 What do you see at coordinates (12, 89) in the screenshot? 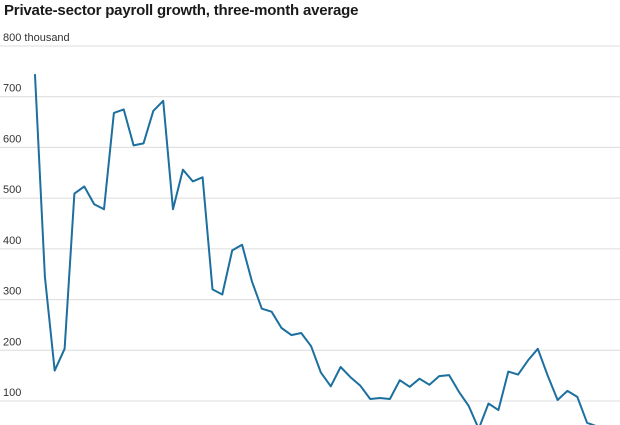
I see `y-tick-label-700: 700` at bounding box center [12, 89].